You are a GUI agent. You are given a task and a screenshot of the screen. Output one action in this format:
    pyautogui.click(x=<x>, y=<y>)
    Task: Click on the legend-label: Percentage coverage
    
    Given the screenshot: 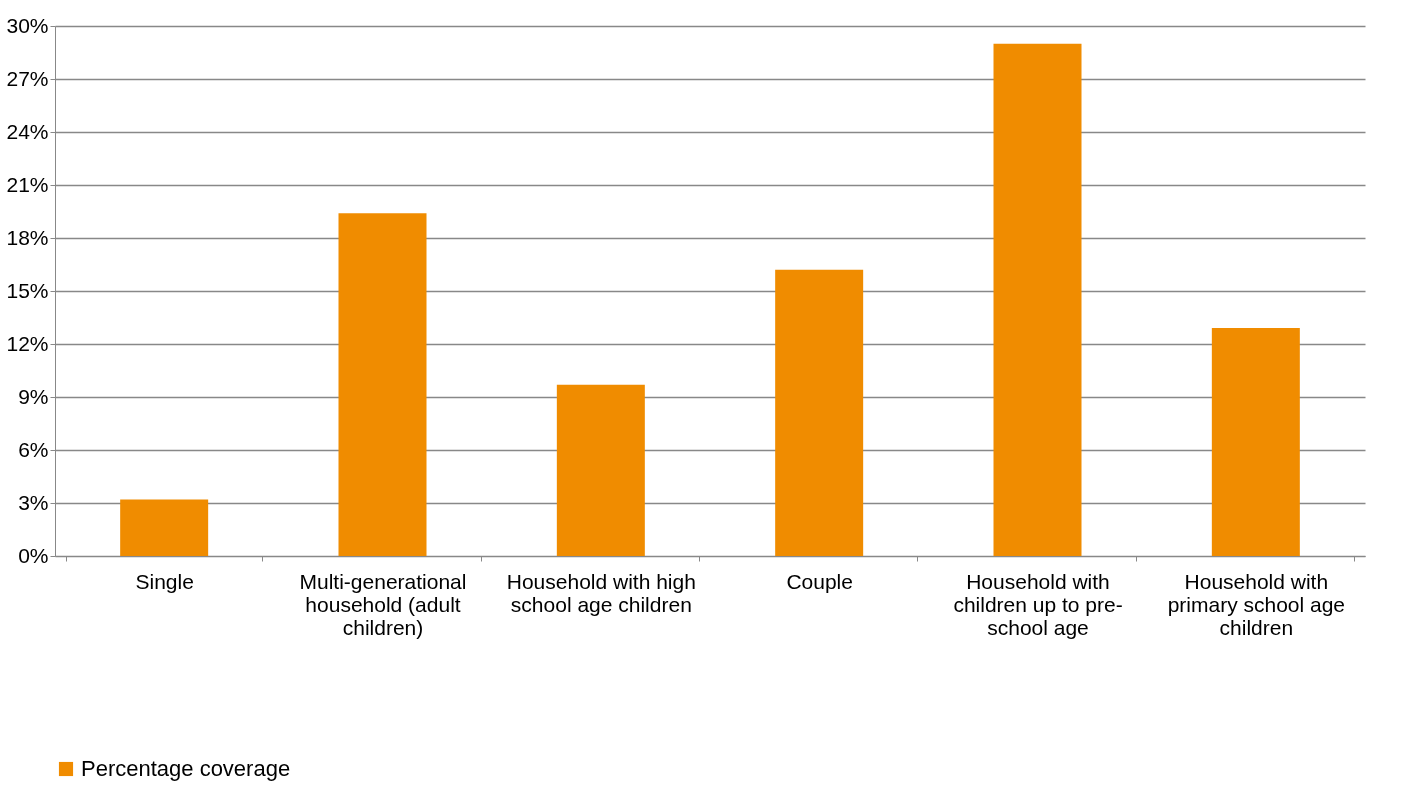 What is the action you would take?
    pyautogui.click(x=186, y=768)
    